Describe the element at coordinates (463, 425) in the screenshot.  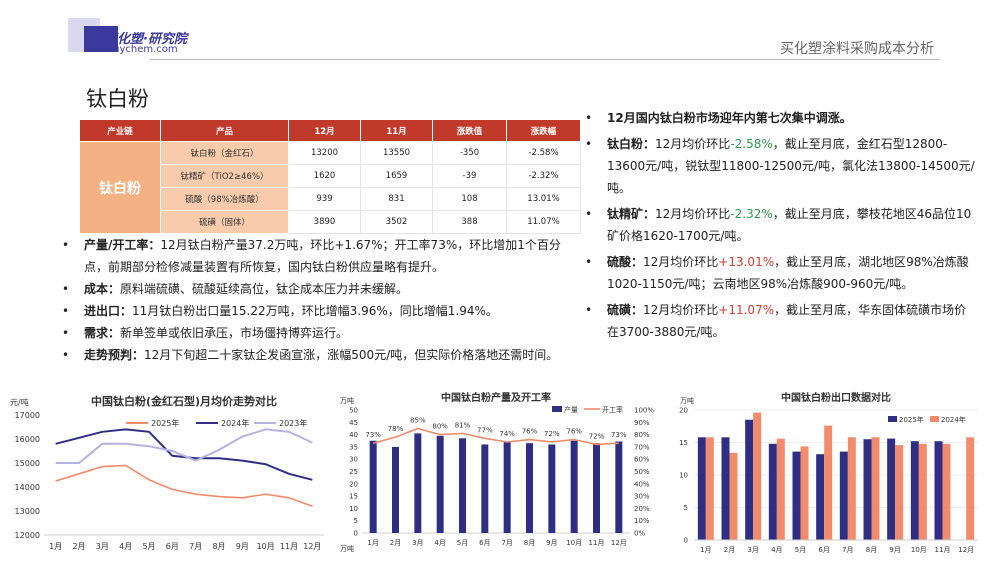
I see `data-label: 81%` at that location.